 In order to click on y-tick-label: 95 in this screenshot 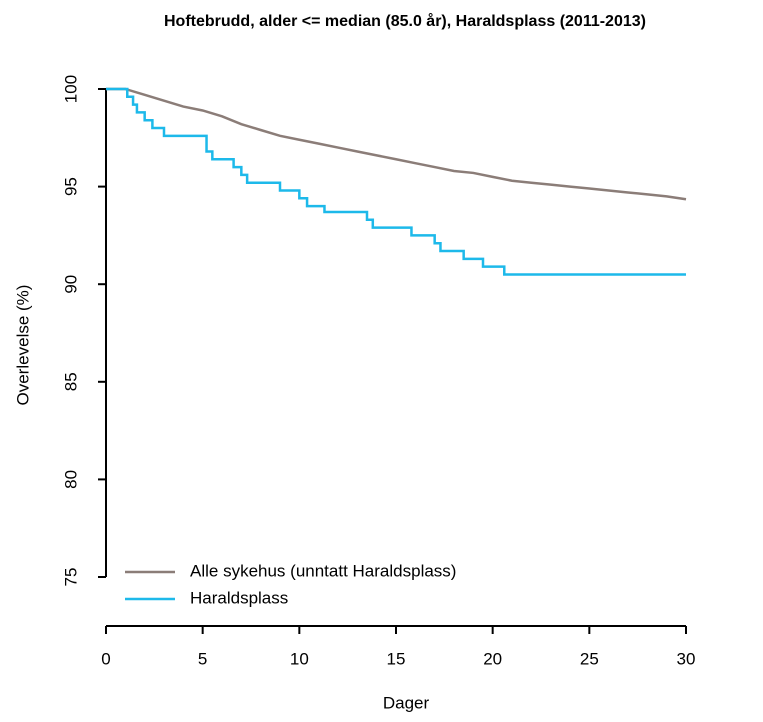, I will do `click(70, 186)`.